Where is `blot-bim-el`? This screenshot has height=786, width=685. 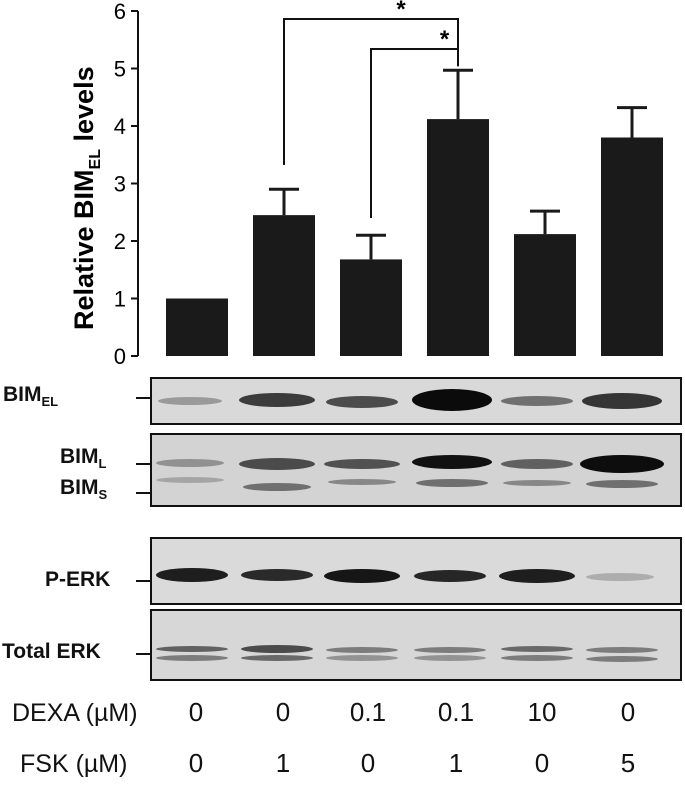 blot-bim-el is located at coordinates (416, 401).